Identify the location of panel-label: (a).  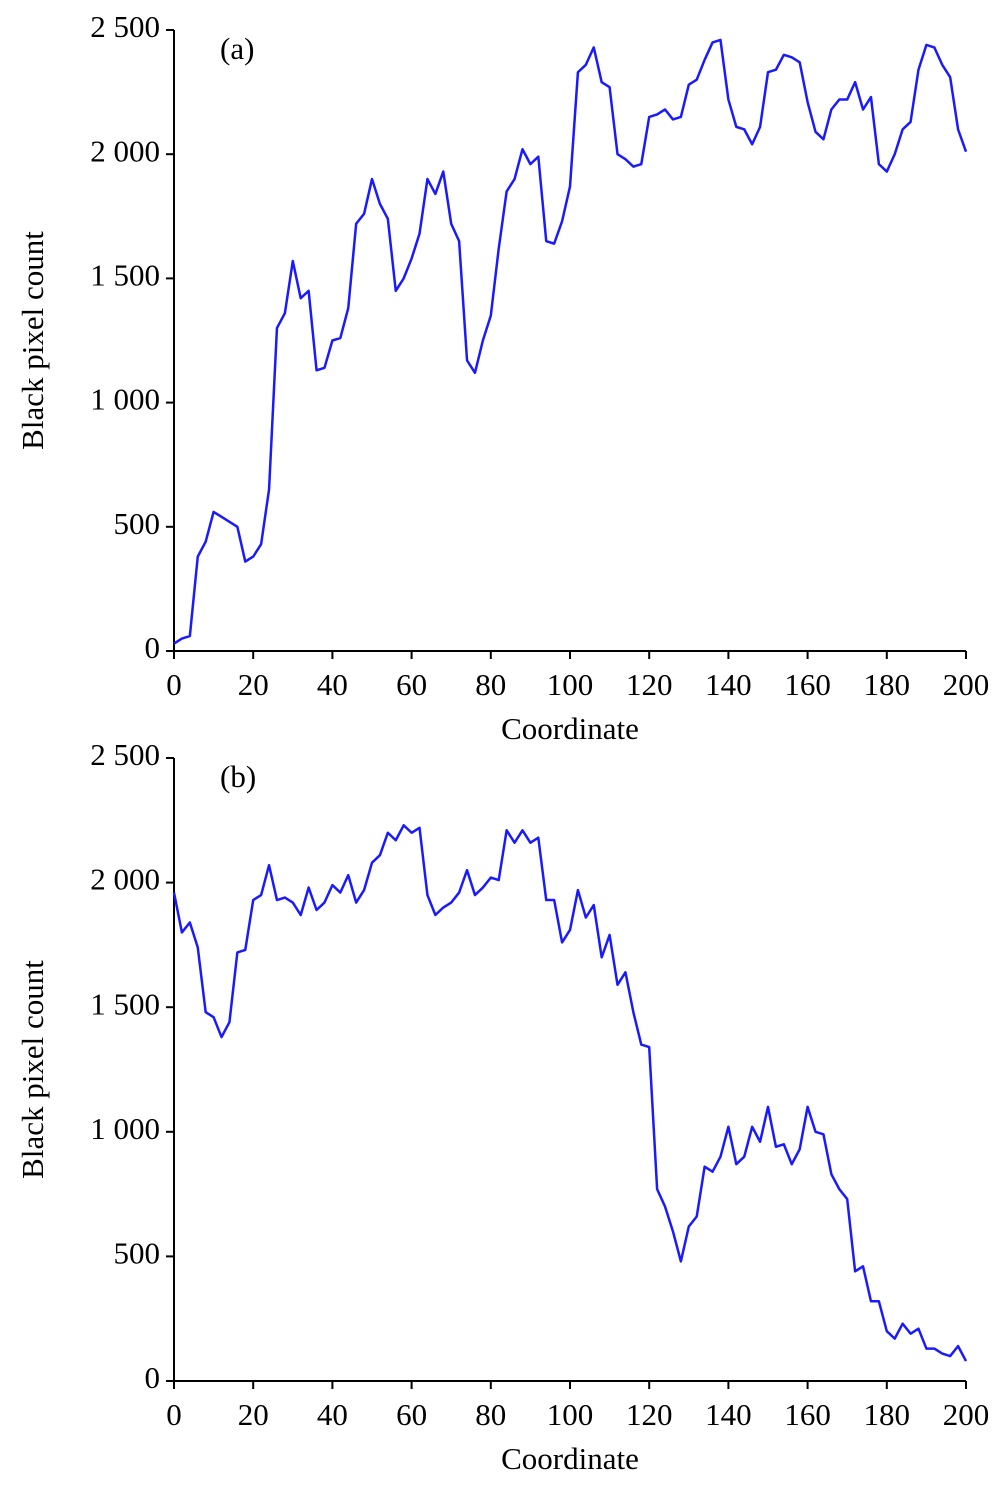
(237, 48).